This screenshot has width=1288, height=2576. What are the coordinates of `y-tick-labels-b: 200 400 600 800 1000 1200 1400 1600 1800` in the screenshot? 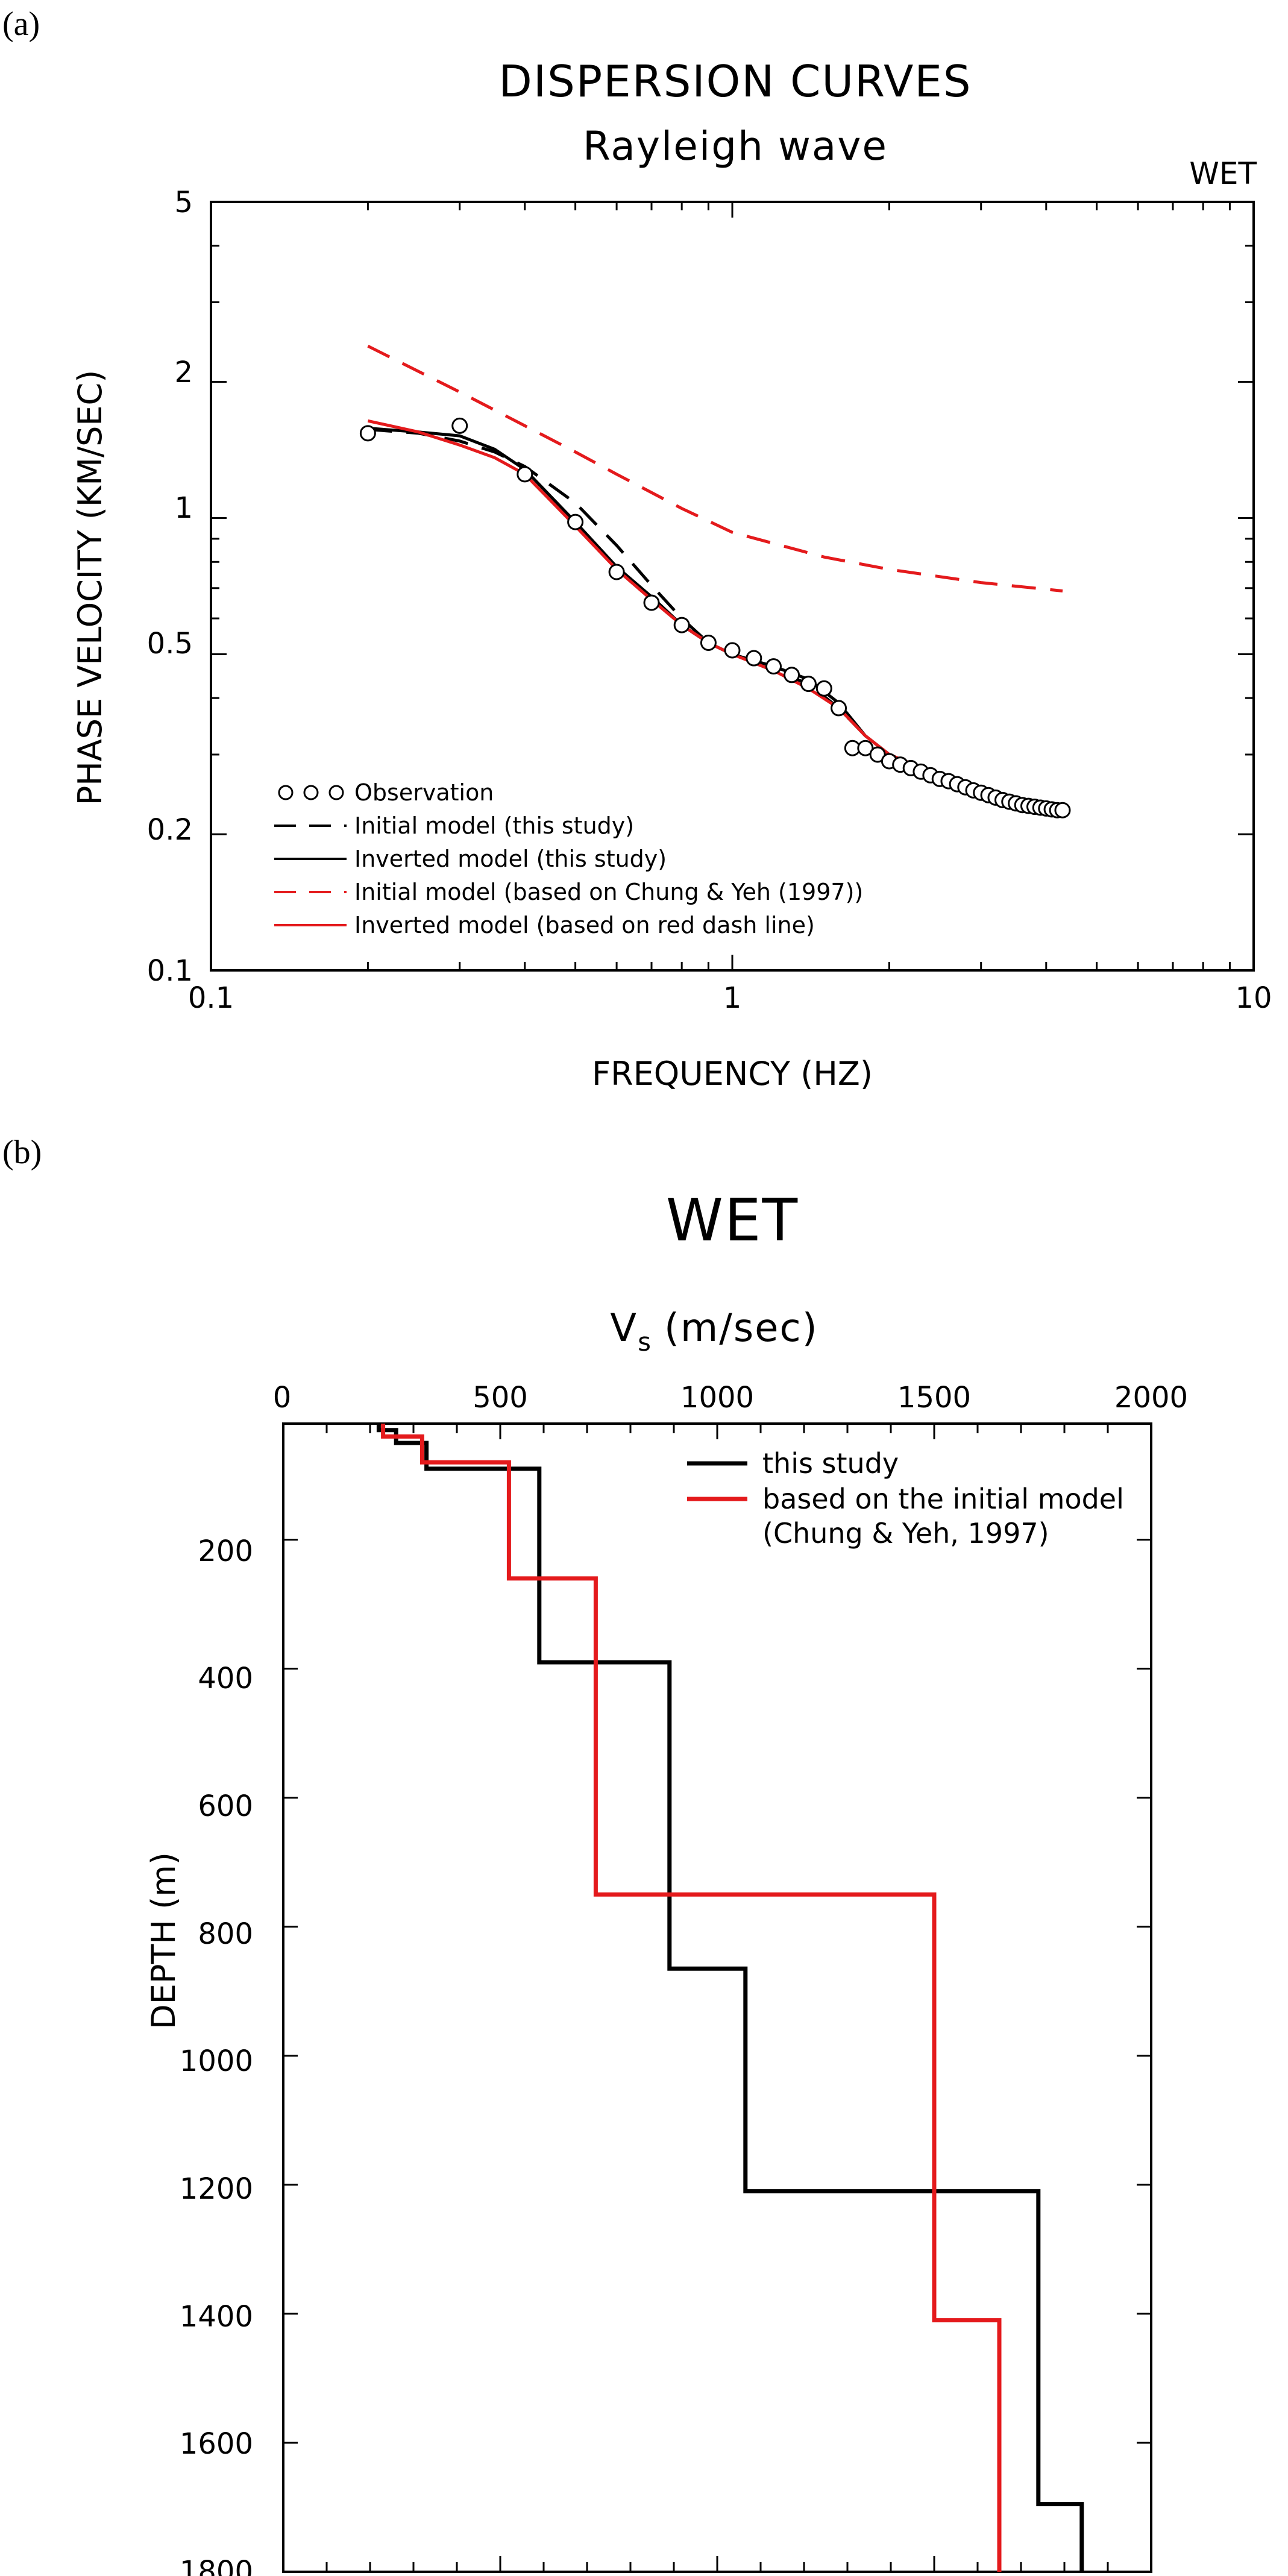 It's located at (216, 2055).